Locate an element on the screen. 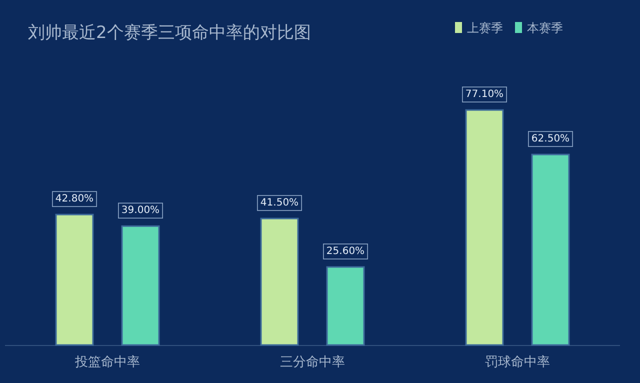  x-tick-label: 罚球命中率 is located at coordinates (517, 362).